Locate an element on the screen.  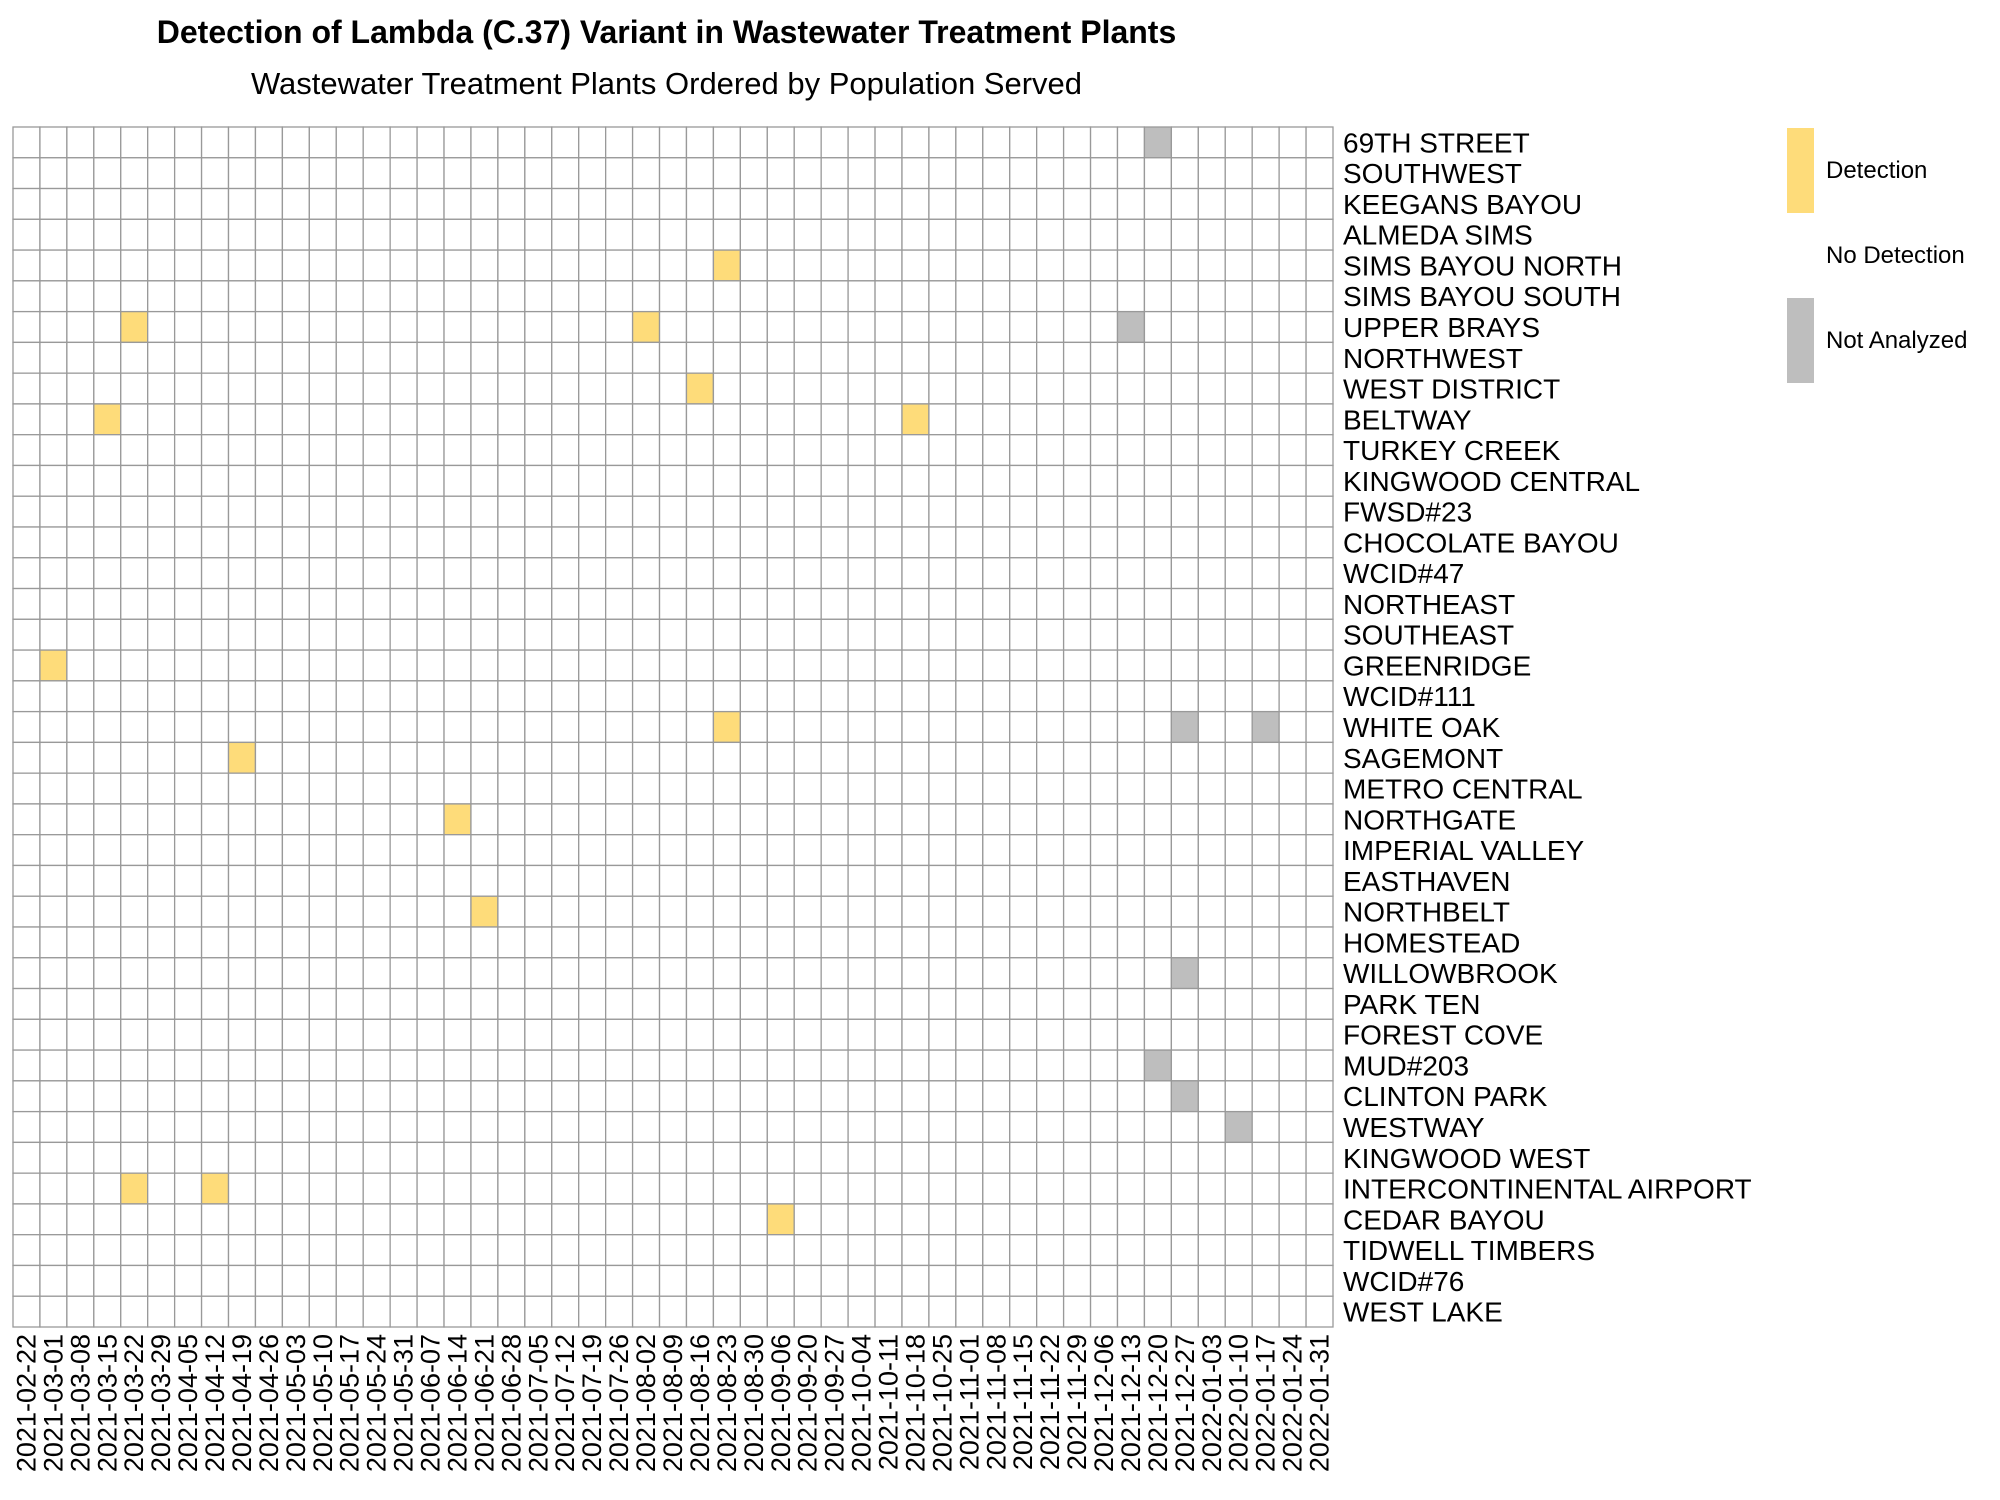
x-tick-label-2021-11-01: 2021-11-01 is located at coordinates (969, 1402).